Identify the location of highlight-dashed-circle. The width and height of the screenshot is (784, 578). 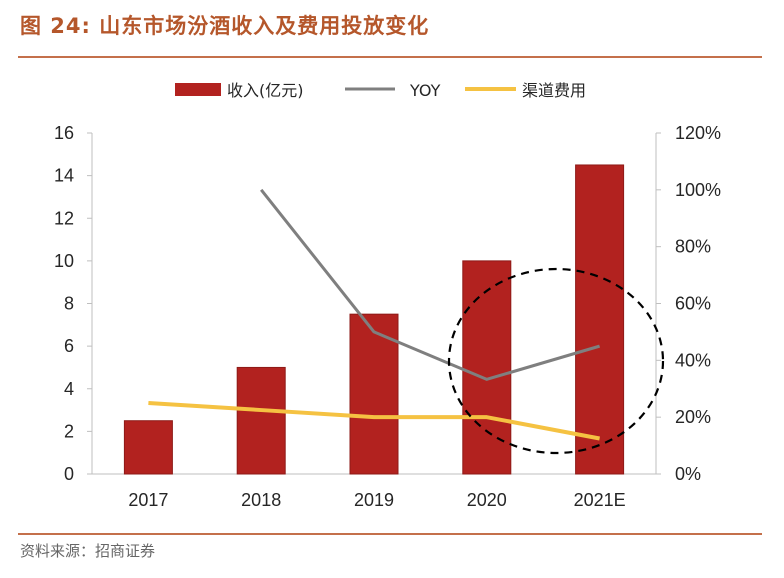
(556, 361).